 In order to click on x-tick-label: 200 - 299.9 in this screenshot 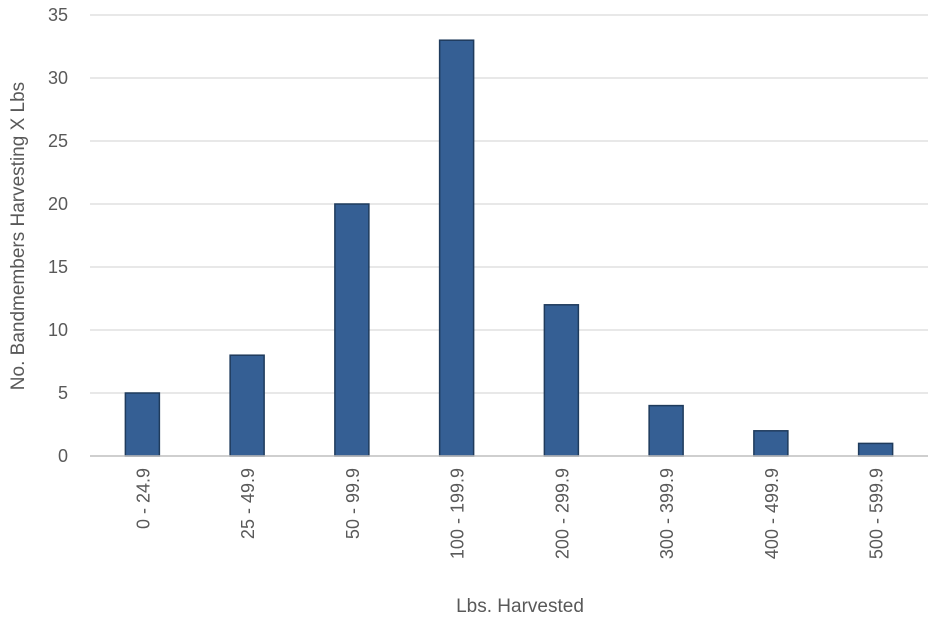, I will do `click(562, 513)`.